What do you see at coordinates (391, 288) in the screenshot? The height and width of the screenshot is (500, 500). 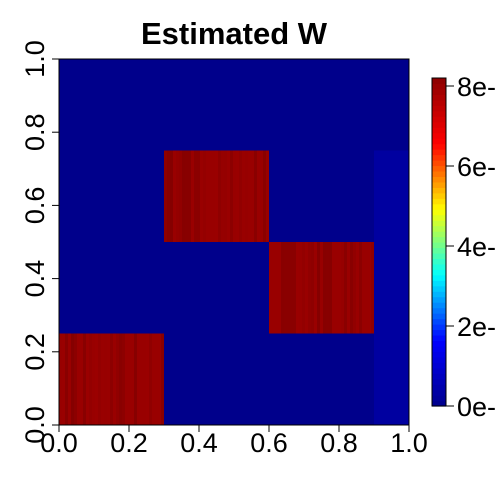 I see `heatmap-block` at bounding box center [391, 288].